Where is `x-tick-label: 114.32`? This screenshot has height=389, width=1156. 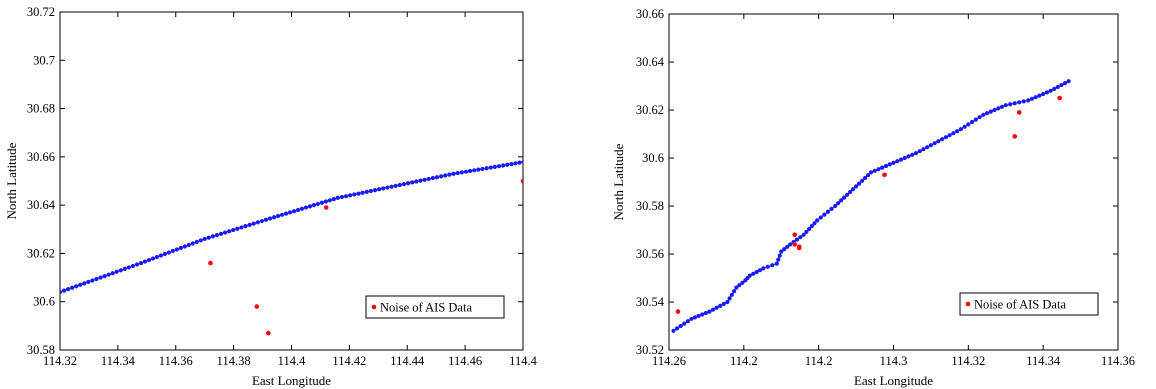 x-tick-label: 114.32 is located at coordinates (968, 361).